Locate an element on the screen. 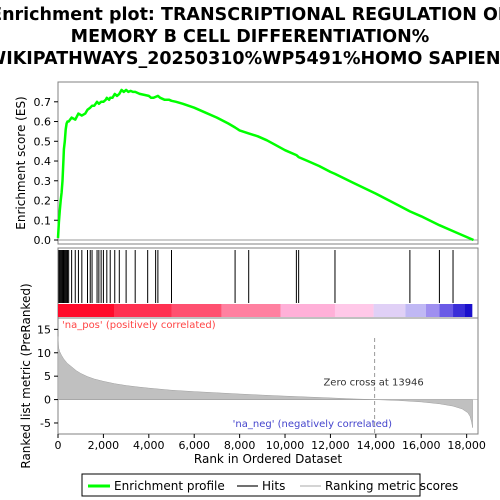  es-y-axis: 0.0 0.1 0.2 0.3 0.4 0.5 0.6 0.7 is located at coordinates (46, 171).